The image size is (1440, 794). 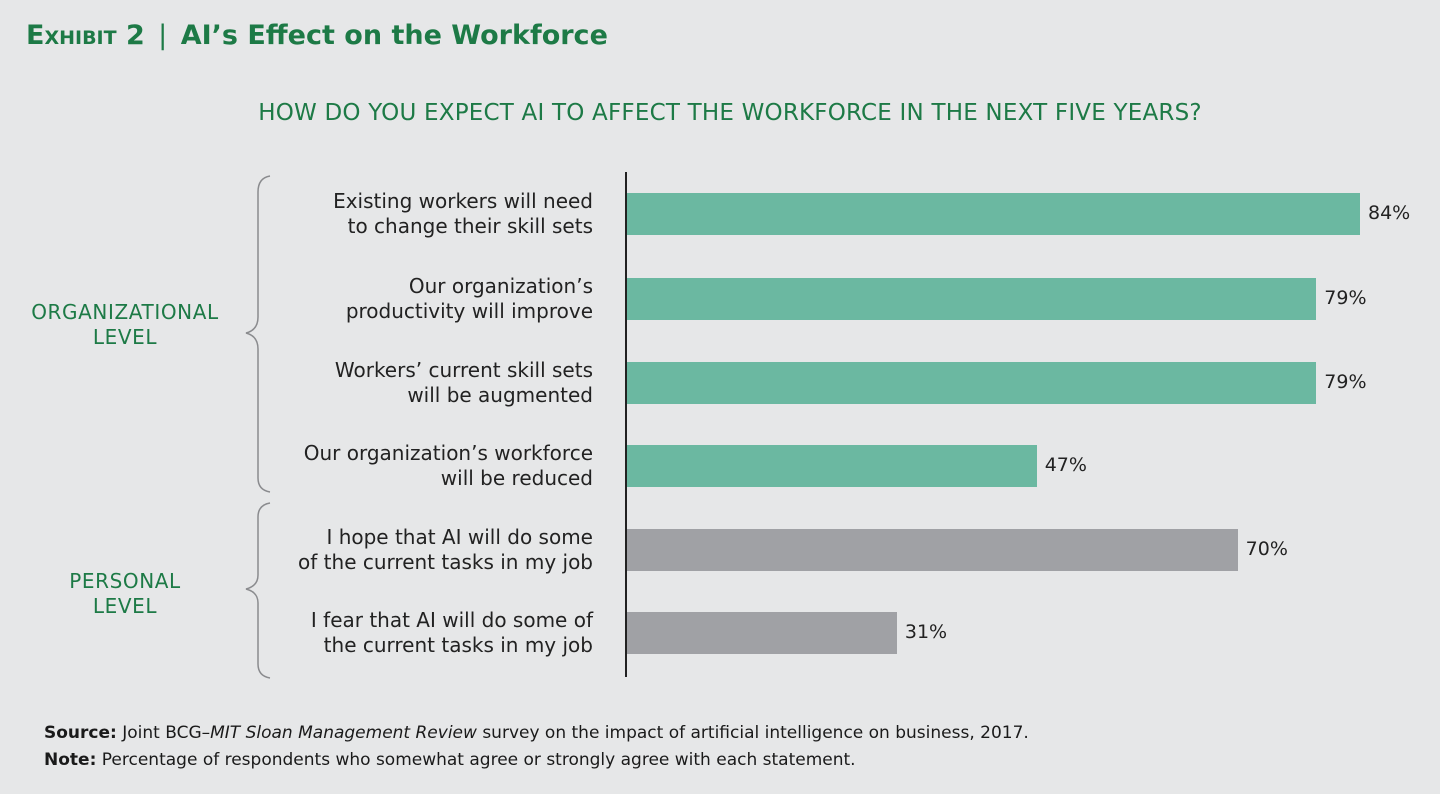 I want to click on group-label-personal: PERSONAL LEVEL, so click(x=125, y=594).